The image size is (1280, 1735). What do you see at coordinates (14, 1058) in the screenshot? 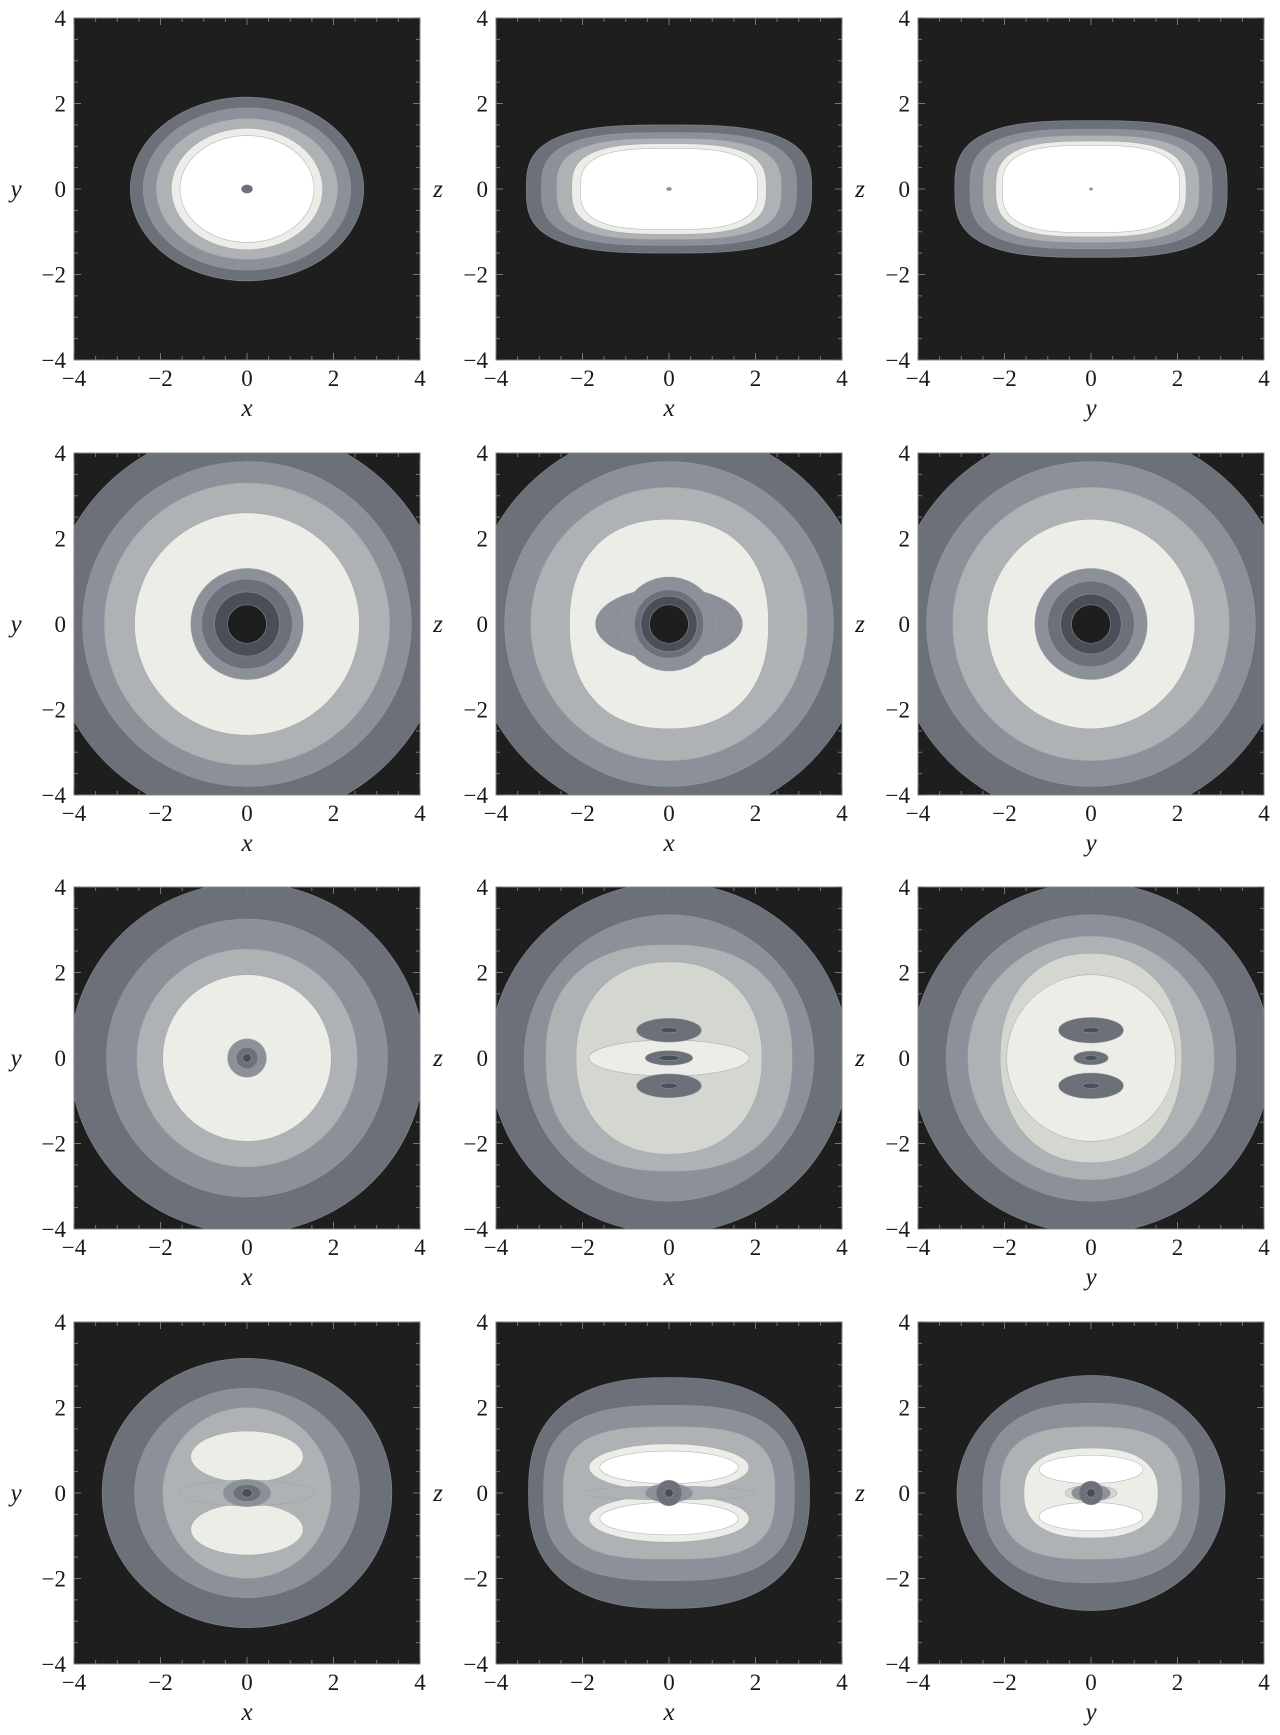
I see `y-axis-label: y` at bounding box center [14, 1058].